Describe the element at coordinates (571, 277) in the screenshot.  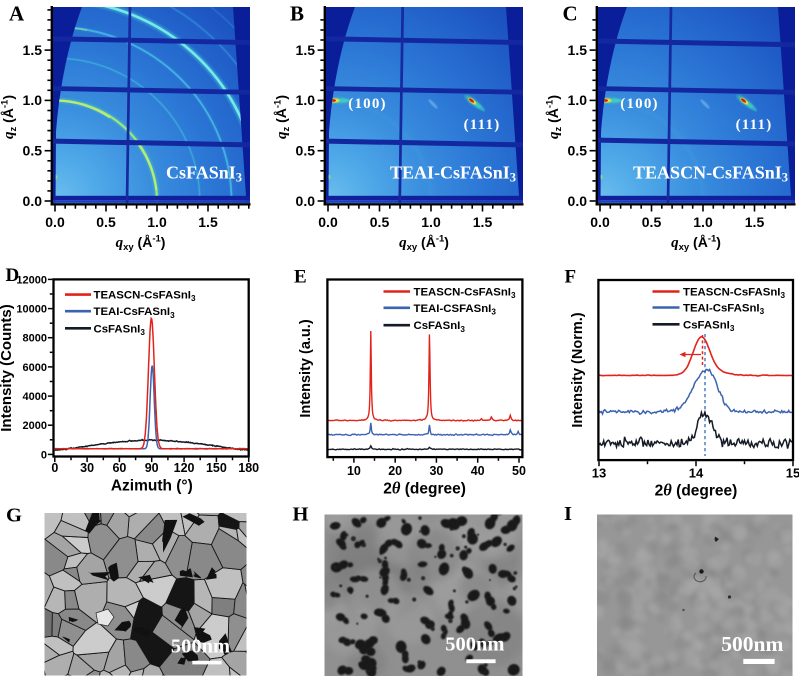
I see `svg-text: F` at that location.